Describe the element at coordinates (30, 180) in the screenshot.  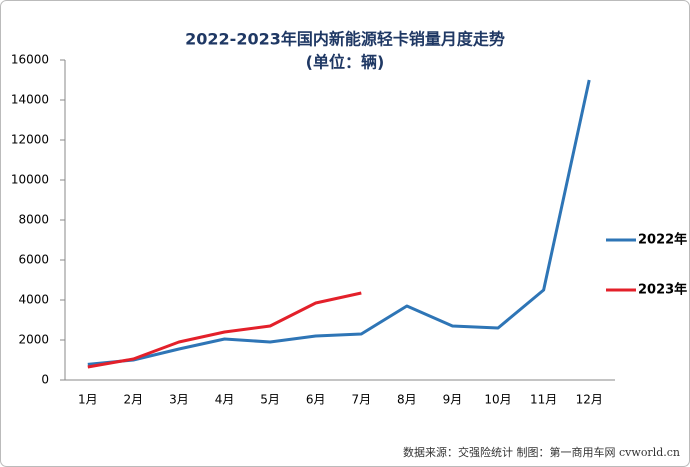
I see `y-tick-label: 10000` at that location.